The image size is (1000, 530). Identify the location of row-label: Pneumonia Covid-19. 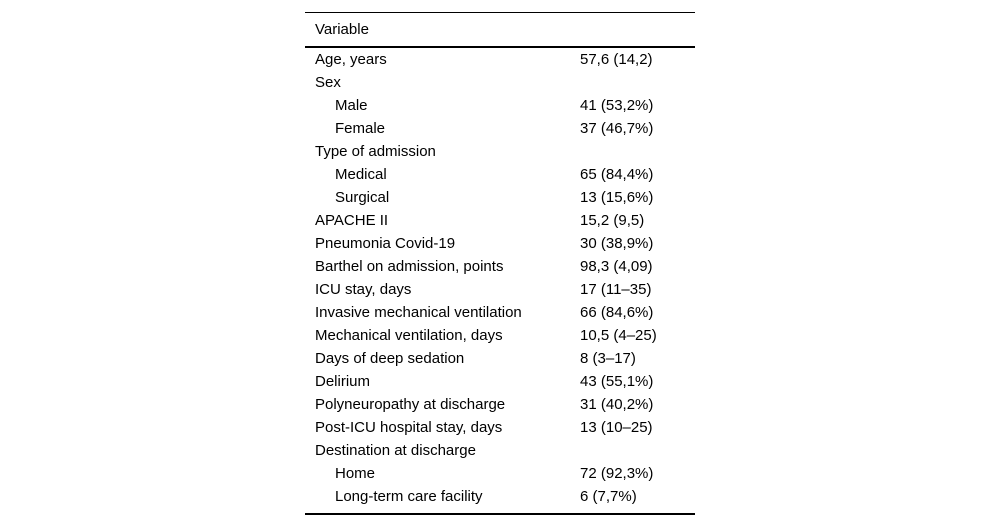
(385, 243).